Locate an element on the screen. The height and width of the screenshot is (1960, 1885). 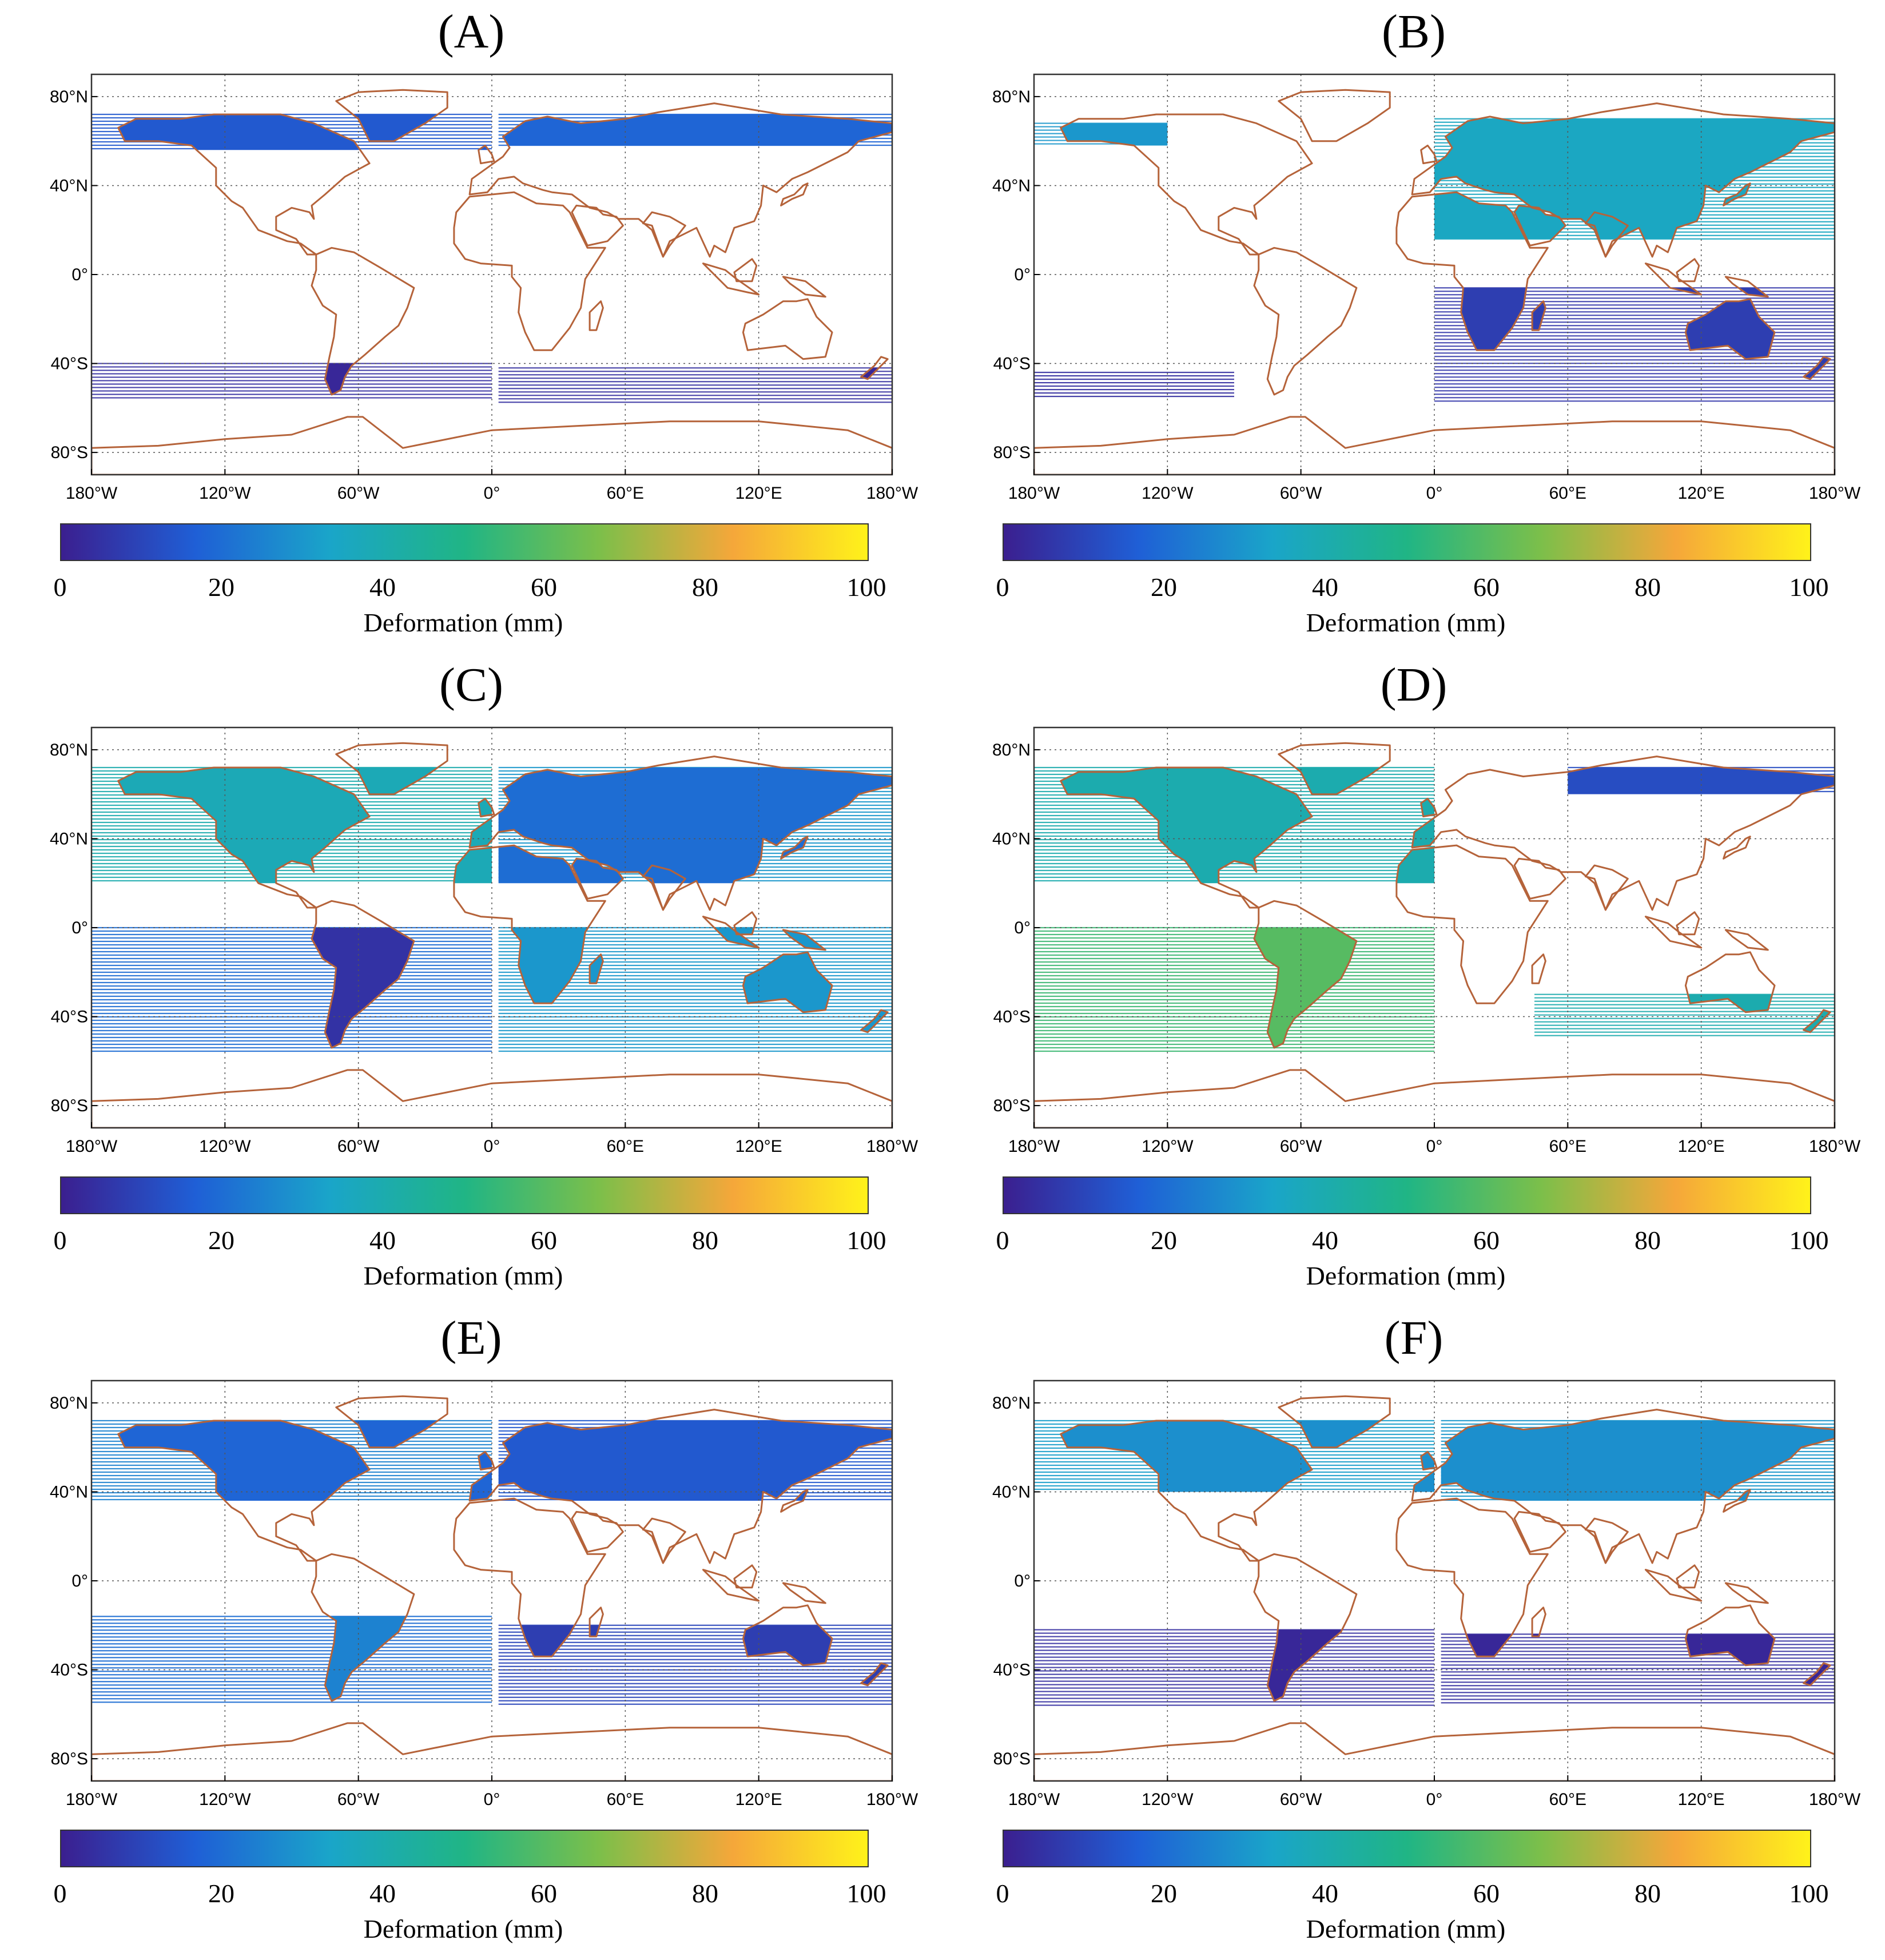
lat-tick-label: 80°N is located at coordinates (1011, 1403).